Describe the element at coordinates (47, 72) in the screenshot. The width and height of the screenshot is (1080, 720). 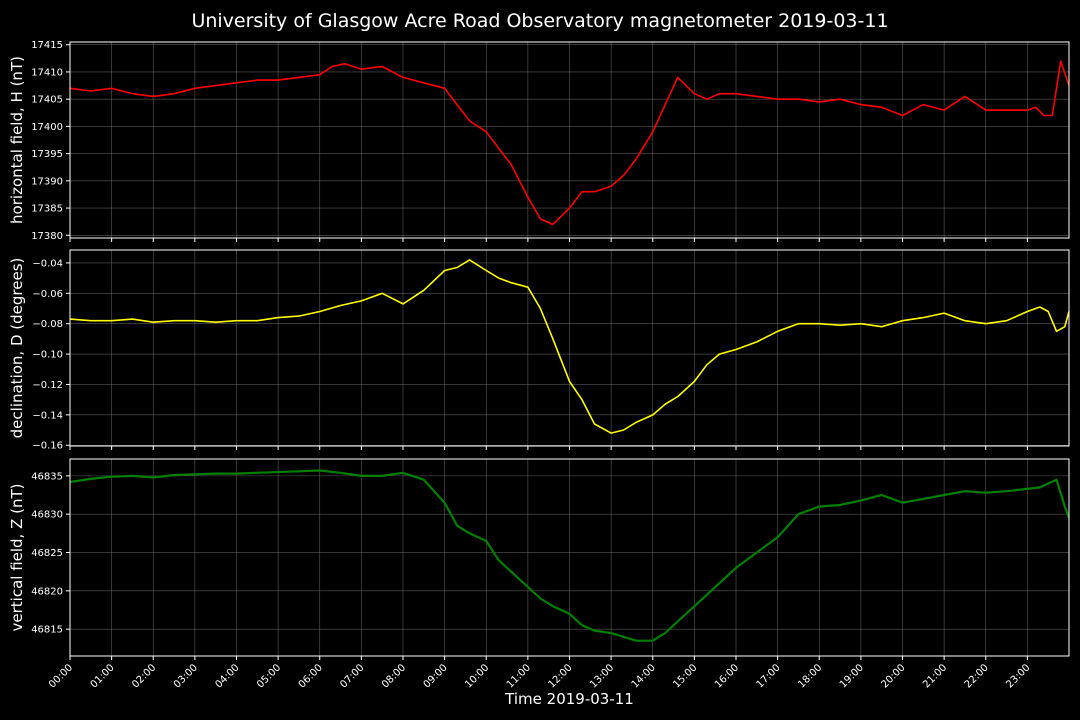
I see `y-tick-label: 17410` at that location.